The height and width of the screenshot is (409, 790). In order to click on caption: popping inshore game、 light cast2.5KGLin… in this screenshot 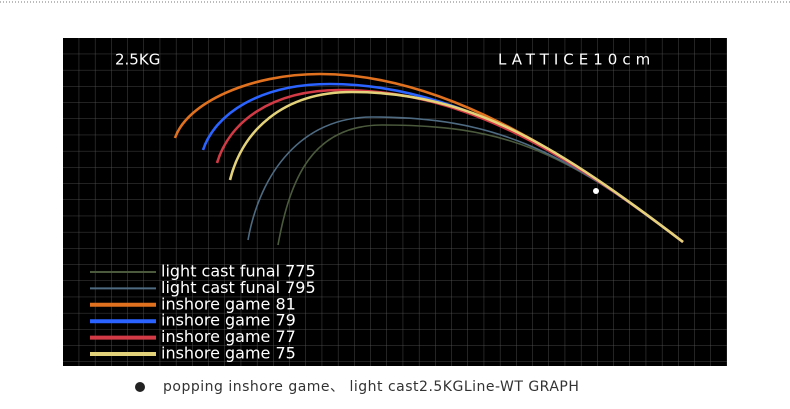, I will do `click(371, 387)`.